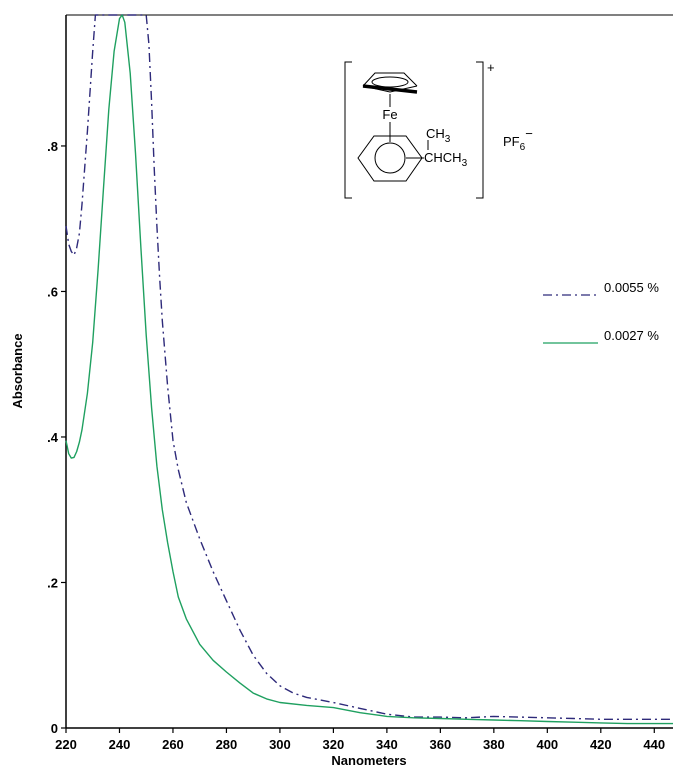 This screenshot has width=673, height=771. I want to click on y-ticks: 0 .2 .4 .6 .8, so click(56, 437).